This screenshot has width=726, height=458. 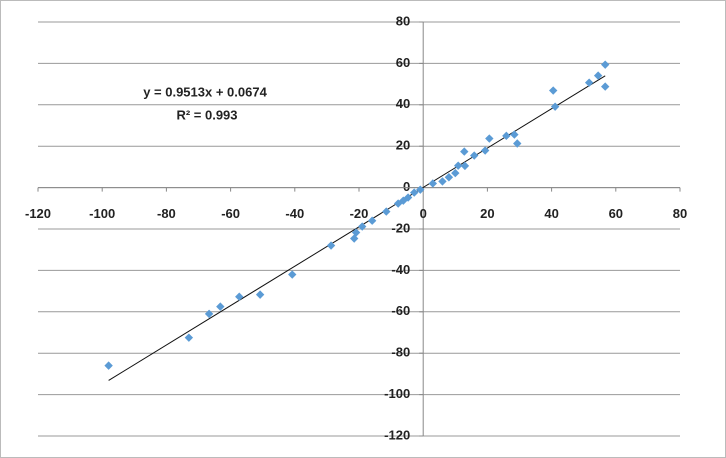 What do you see at coordinates (403, 62) in the screenshot?
I see `y-tick-label: 60` at bounding box center [403, 62].